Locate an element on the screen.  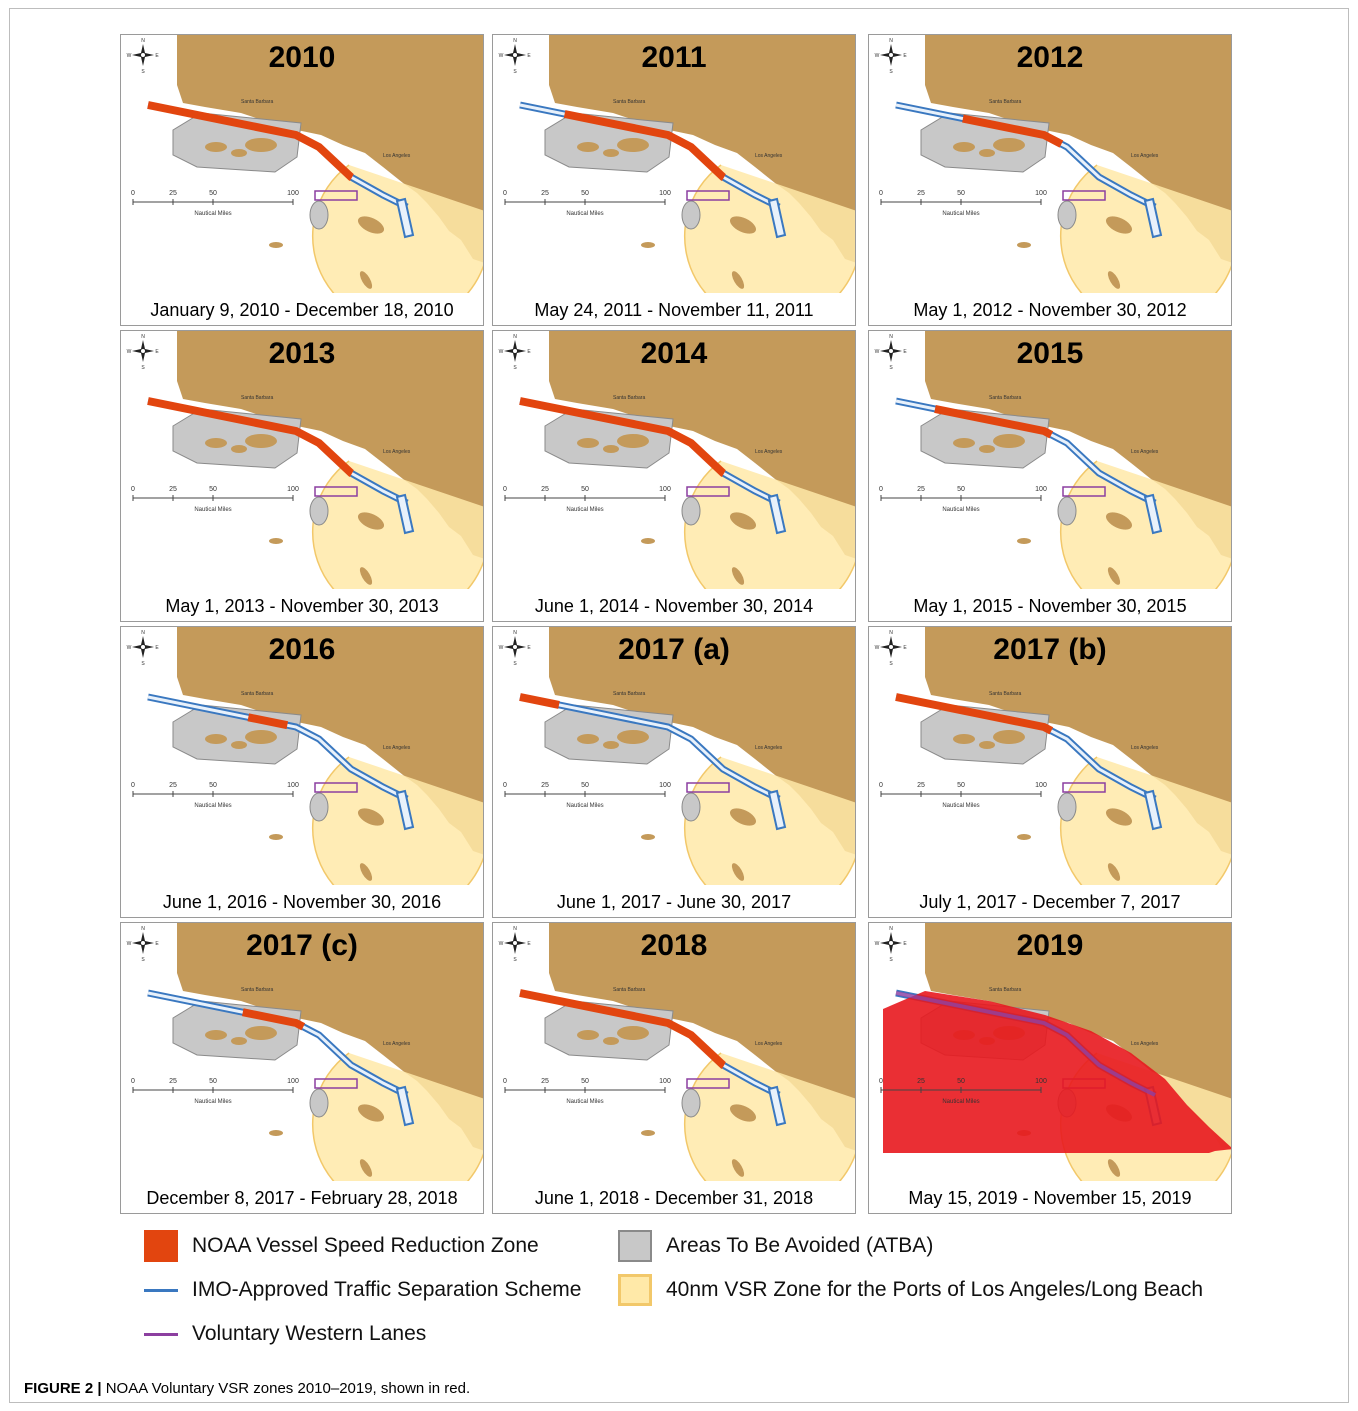
lanes-overlay is located at coordinates (1025, 1044).